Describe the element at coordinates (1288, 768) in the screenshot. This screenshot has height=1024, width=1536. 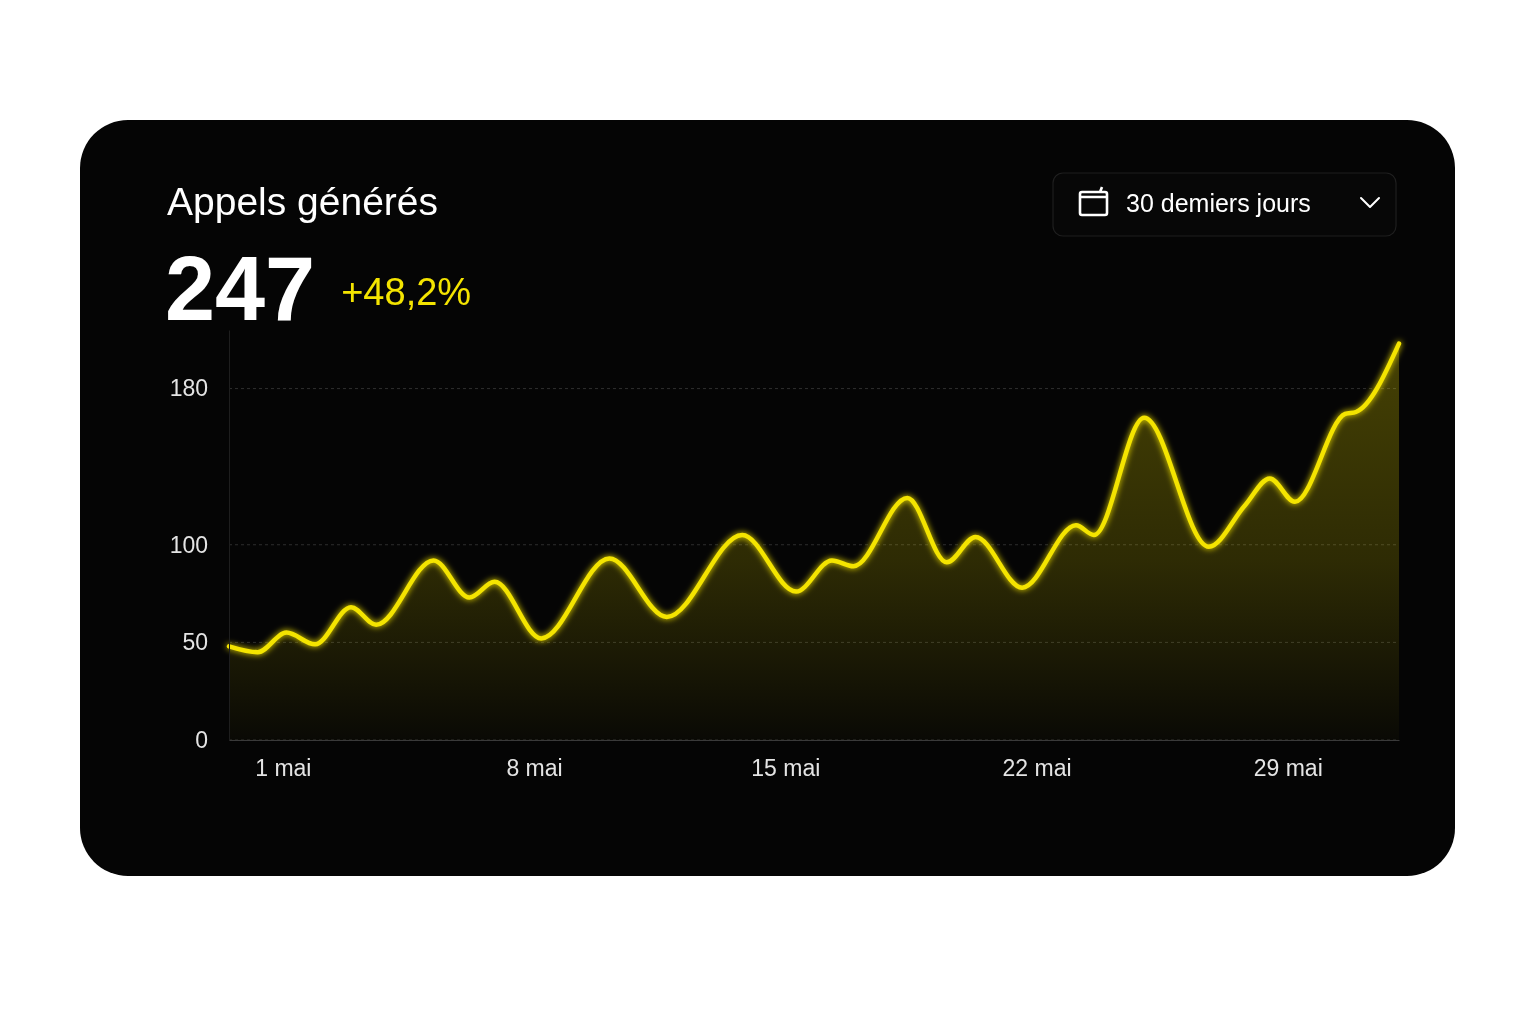
I see `x-tick-label: 29 mai` at that location.